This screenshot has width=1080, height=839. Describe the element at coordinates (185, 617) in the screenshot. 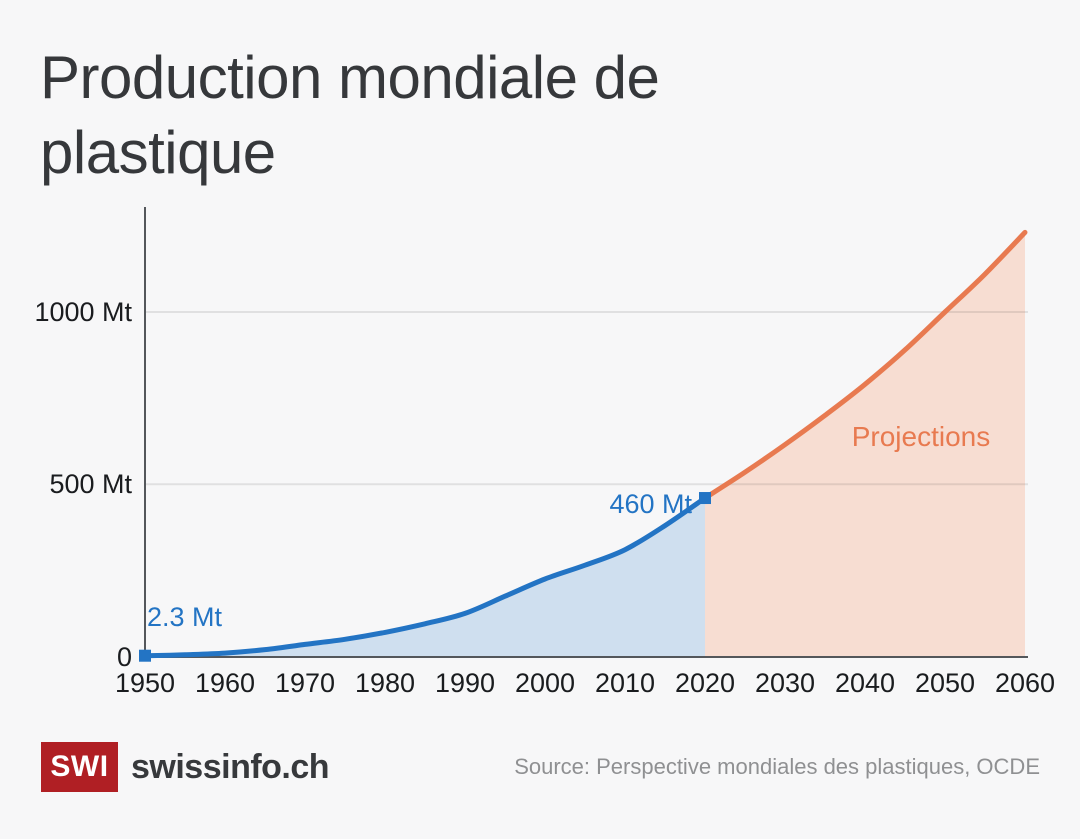

I see `start-value-label: 2.3 Mt` at that location.